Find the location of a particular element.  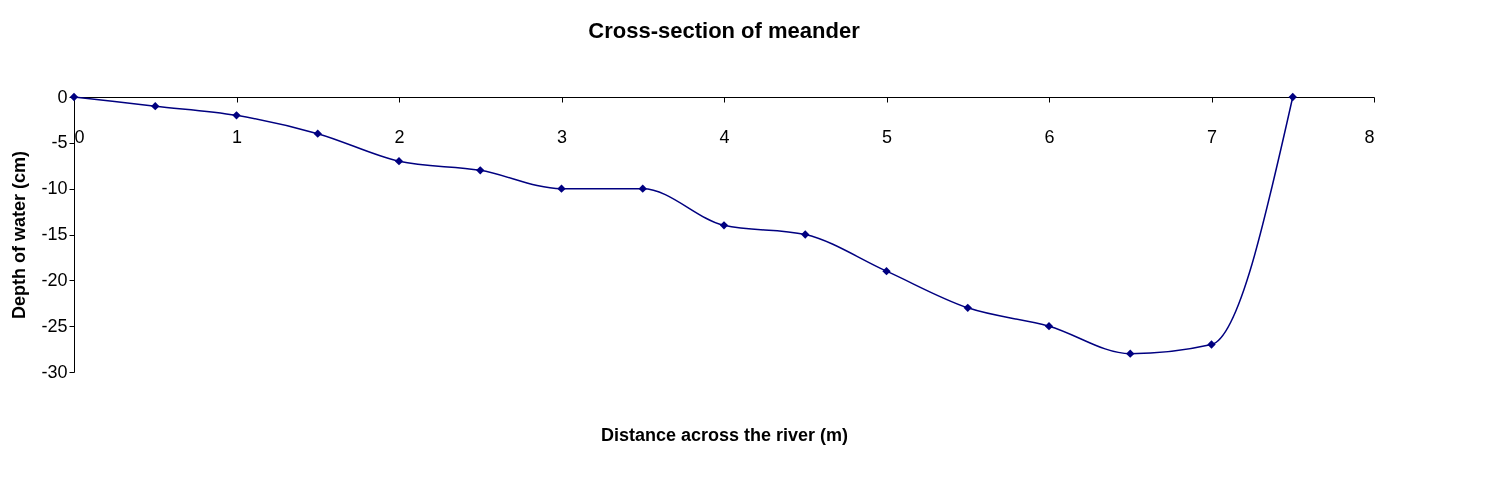

y-tick-label: 0 is located at coordinates (62, 96).